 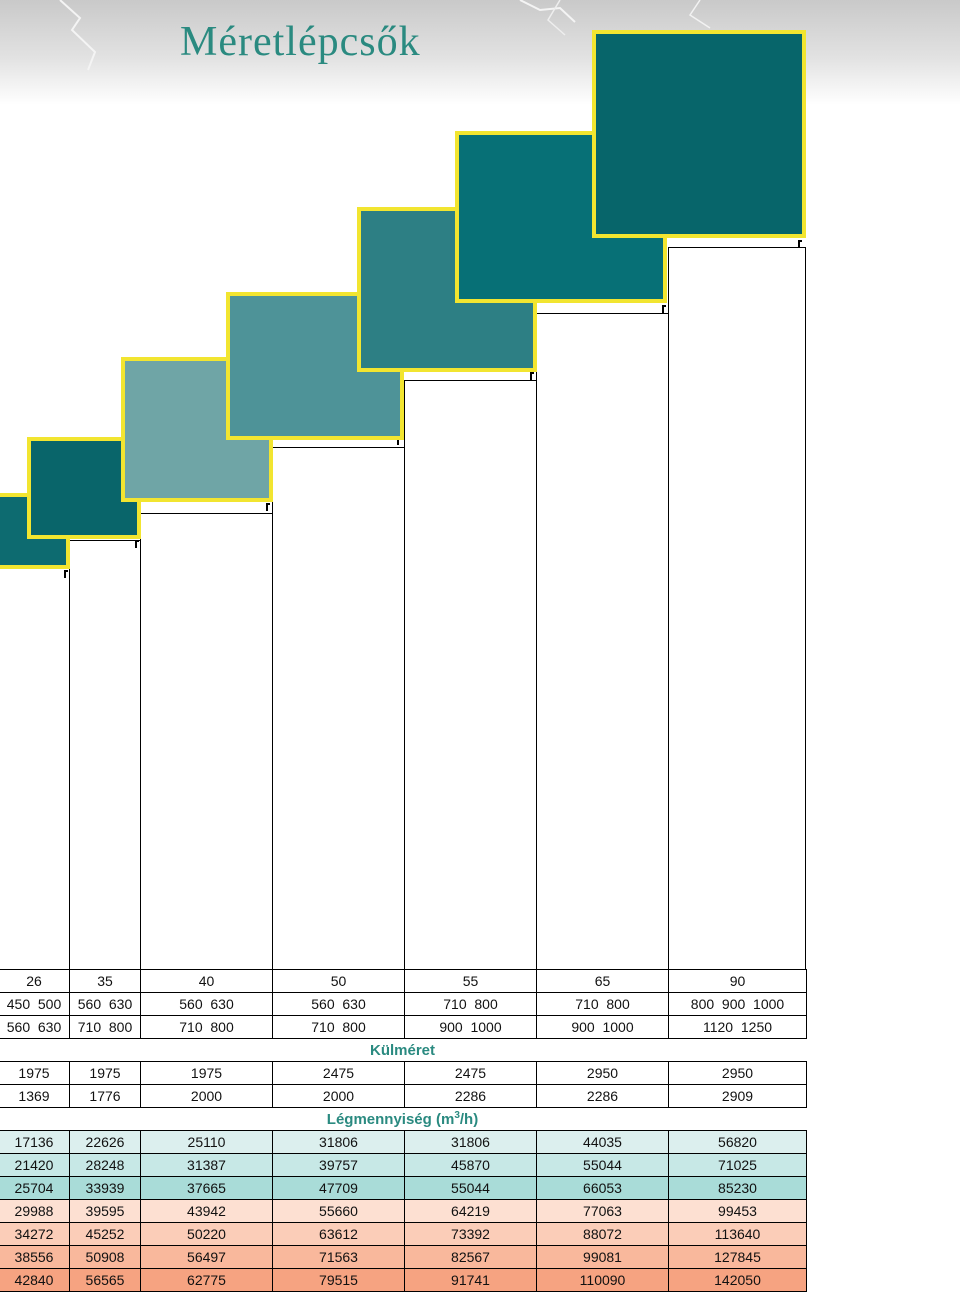 I want to click on table-cell: 62775, so click(x=206, y=1280).